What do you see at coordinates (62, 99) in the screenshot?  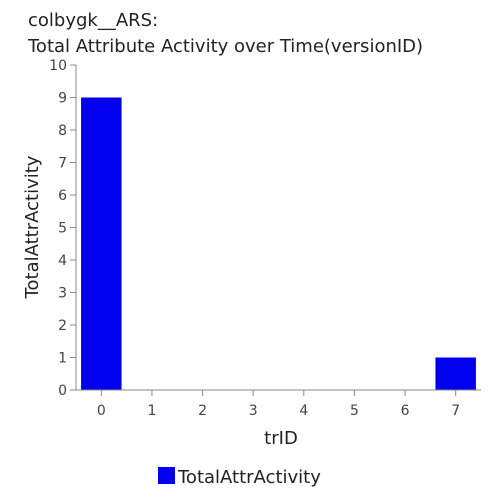 I see `y-tick-label: 9` at bounding box center [62, 99].